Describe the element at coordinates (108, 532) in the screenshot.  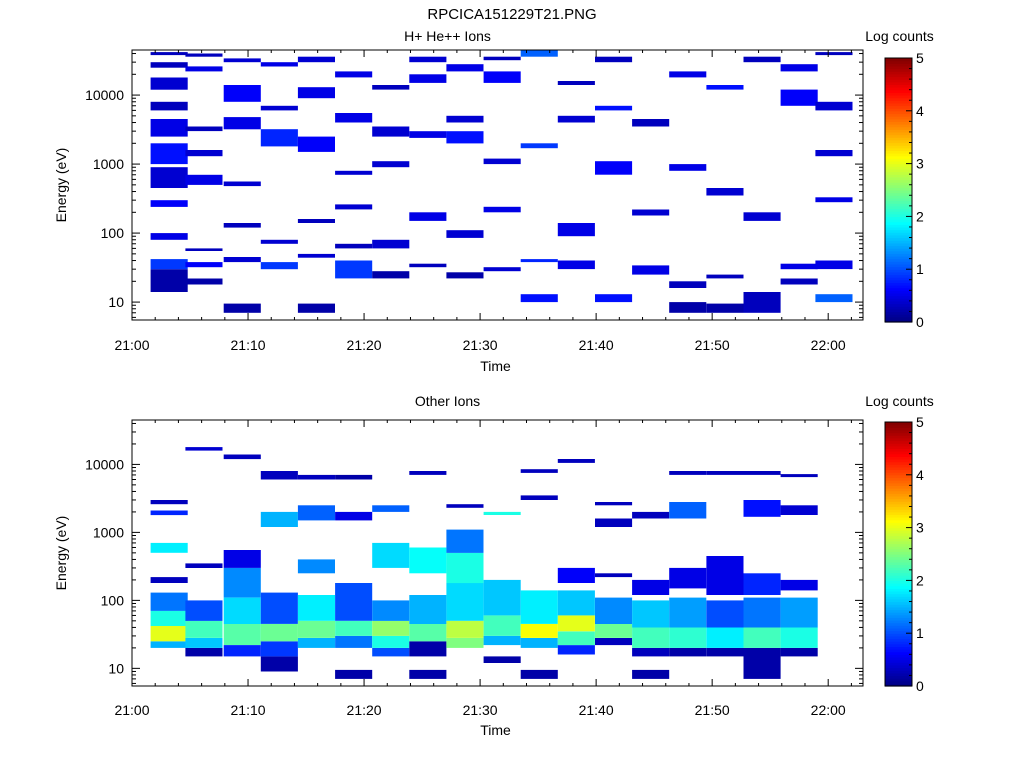
I see `y-tick-label: 1000` at that location.